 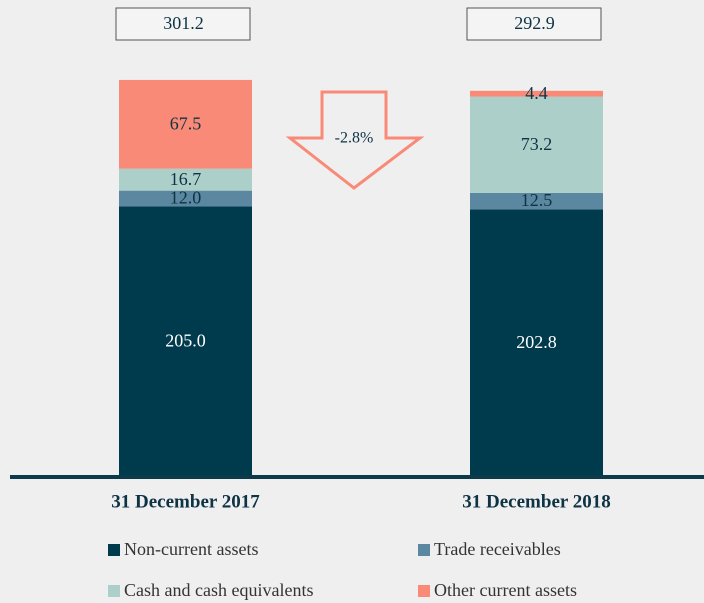 What do you see at coordinates (497, 549) in the screenshot?
I see `legend-label: Trade receivables` at bounding box center [497, 549].